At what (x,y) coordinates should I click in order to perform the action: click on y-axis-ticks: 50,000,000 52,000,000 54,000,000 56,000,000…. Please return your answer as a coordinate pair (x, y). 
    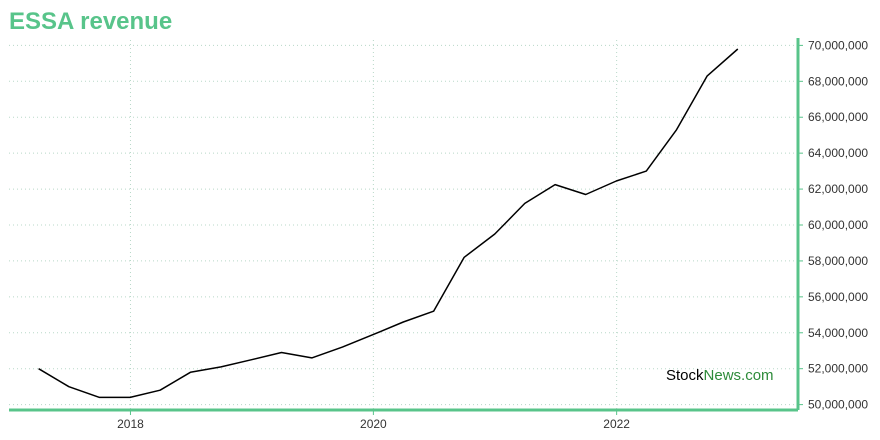
    Looking at the image, I should click on (833, 225).